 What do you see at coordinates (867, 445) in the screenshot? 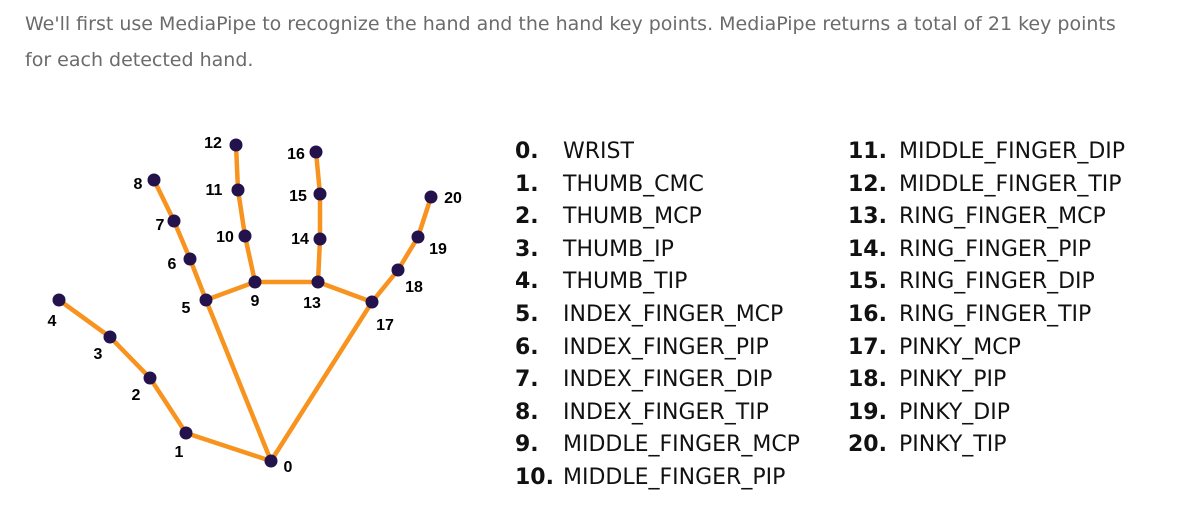
I see `legend-number: 20.` at bounding box center [867, 445].